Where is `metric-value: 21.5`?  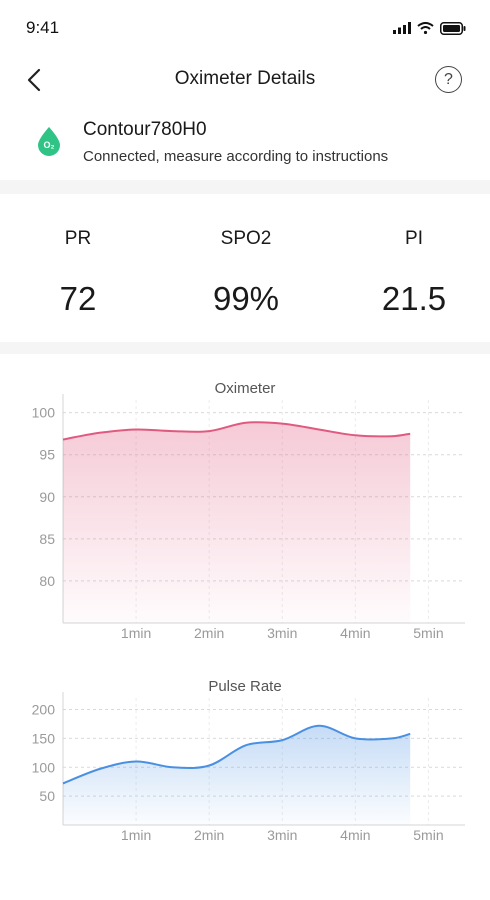 metric-value: 21.5 is located at coordinates (414, 298).